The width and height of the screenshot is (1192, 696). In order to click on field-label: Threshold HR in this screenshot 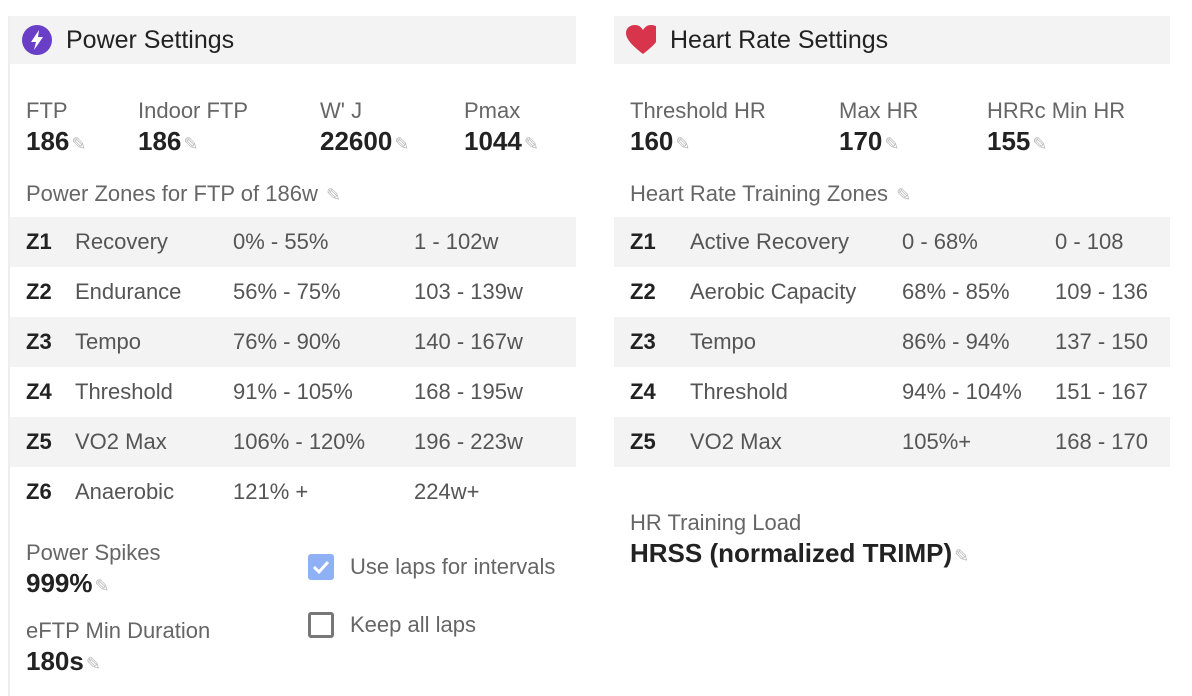, I will do `click(698, 110)`.